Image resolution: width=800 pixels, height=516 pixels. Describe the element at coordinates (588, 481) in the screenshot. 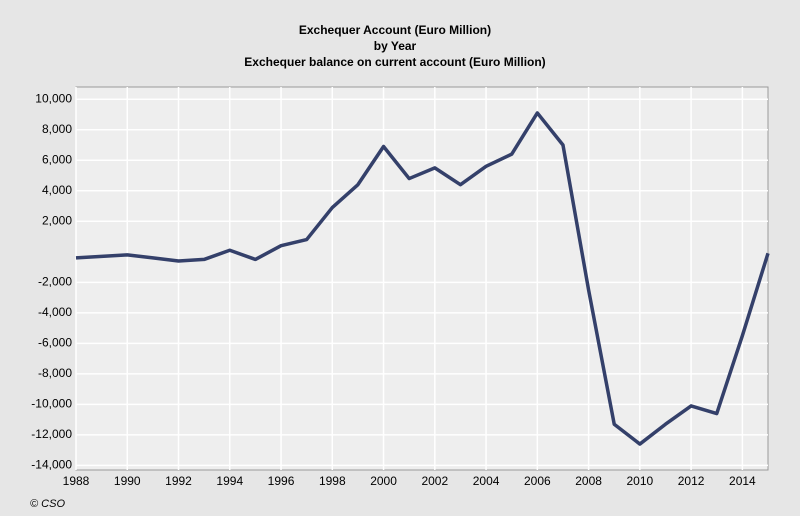

I see `x-tick-label: 2008` at that location.